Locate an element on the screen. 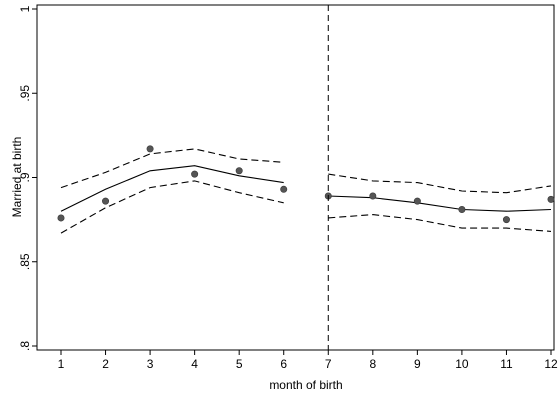  ci-upper-left is located at coordinates (172, 168).